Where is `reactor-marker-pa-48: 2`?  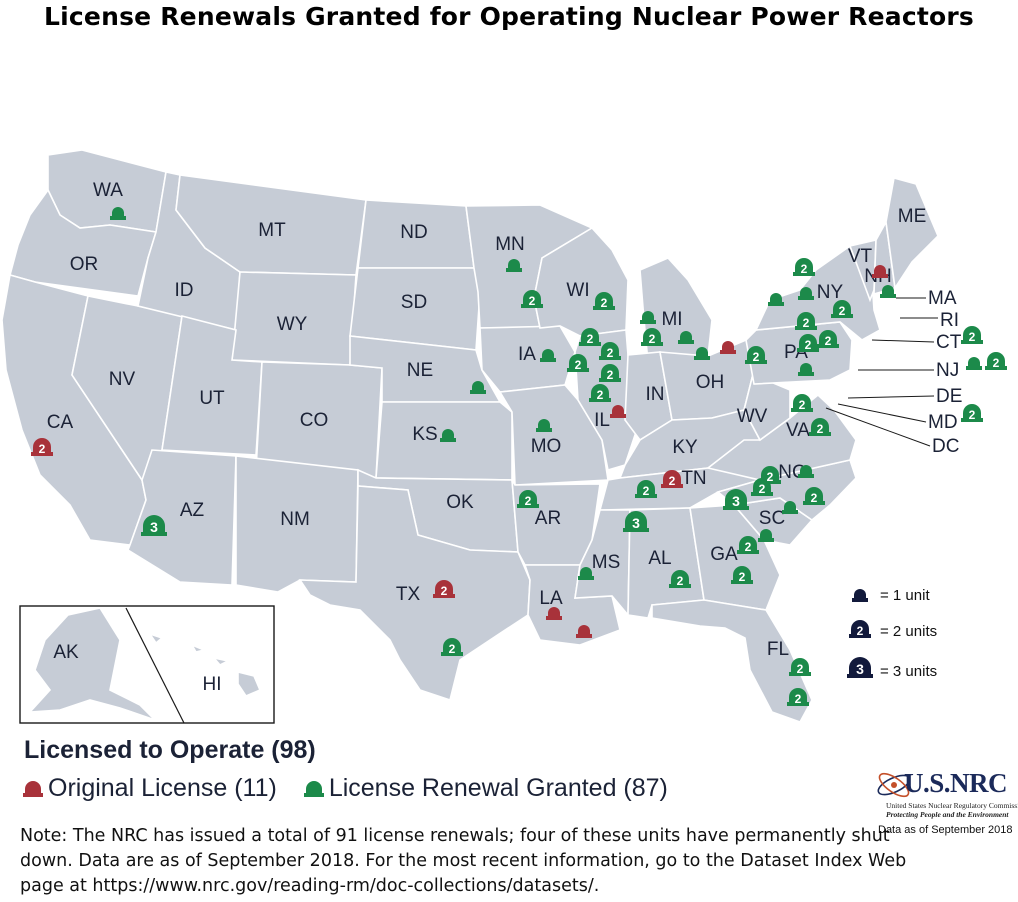 reactor-marker-pa-48: 2 is located at coordinates (828, 339).